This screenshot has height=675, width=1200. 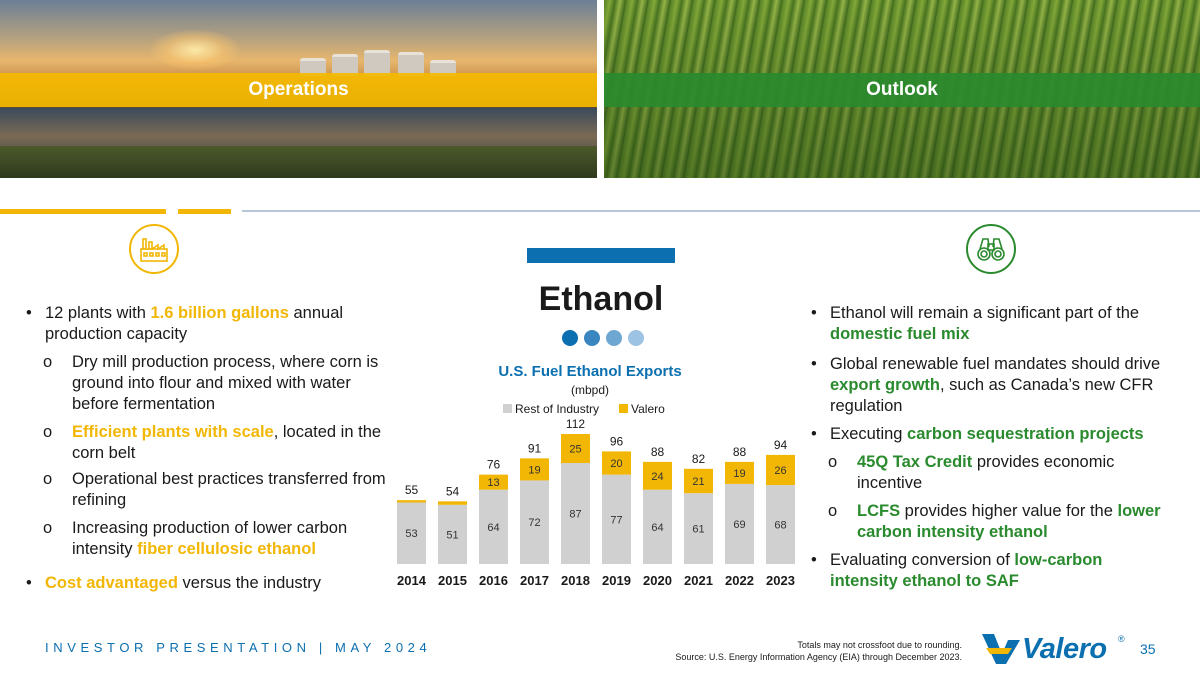 What do you see at coordinates (601, 255) in the screenshot?
I see `title-accent-bar` at bounding box center [601, 255].